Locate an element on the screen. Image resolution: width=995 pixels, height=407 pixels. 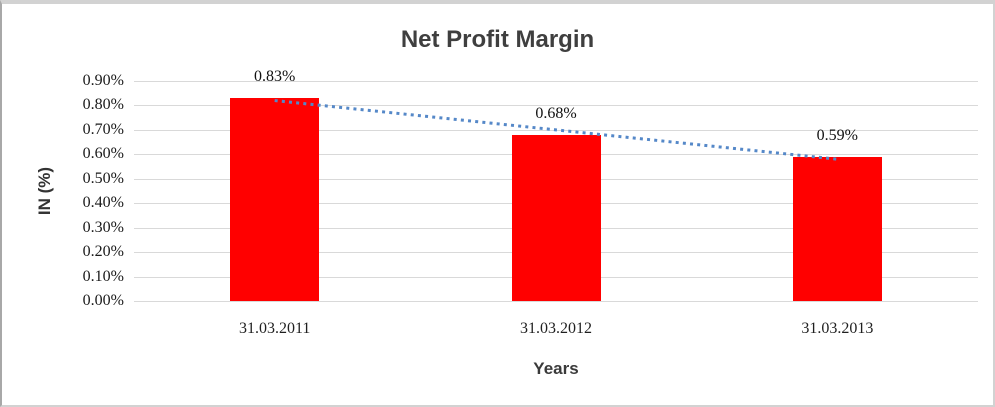
y-tick-label: 0.00% is located at coordinates (103, 300).